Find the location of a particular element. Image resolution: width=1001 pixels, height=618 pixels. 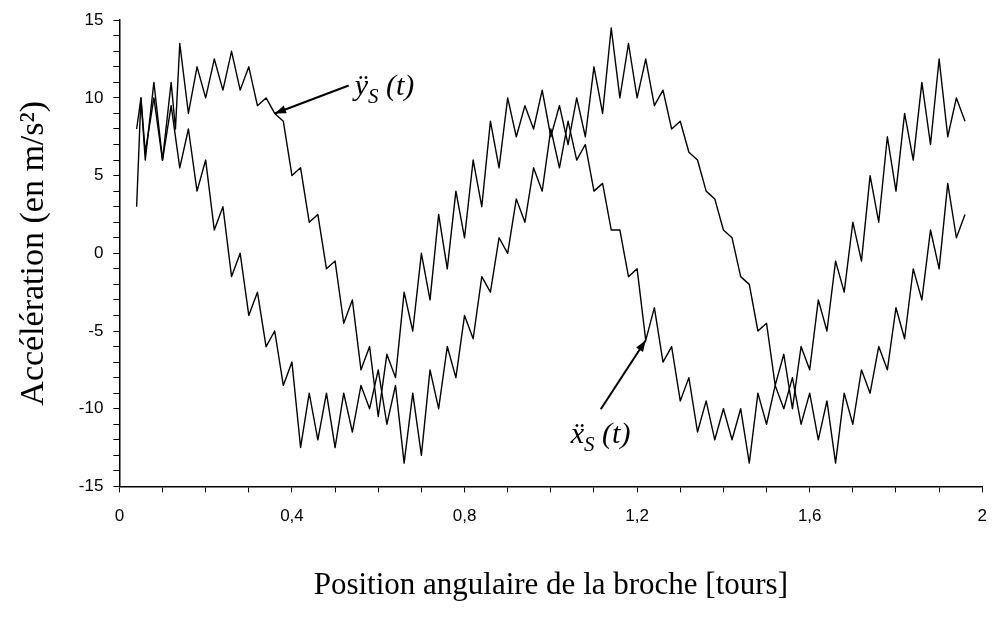

x-tick-label: 1,2 is located at coordinates (637, 516).